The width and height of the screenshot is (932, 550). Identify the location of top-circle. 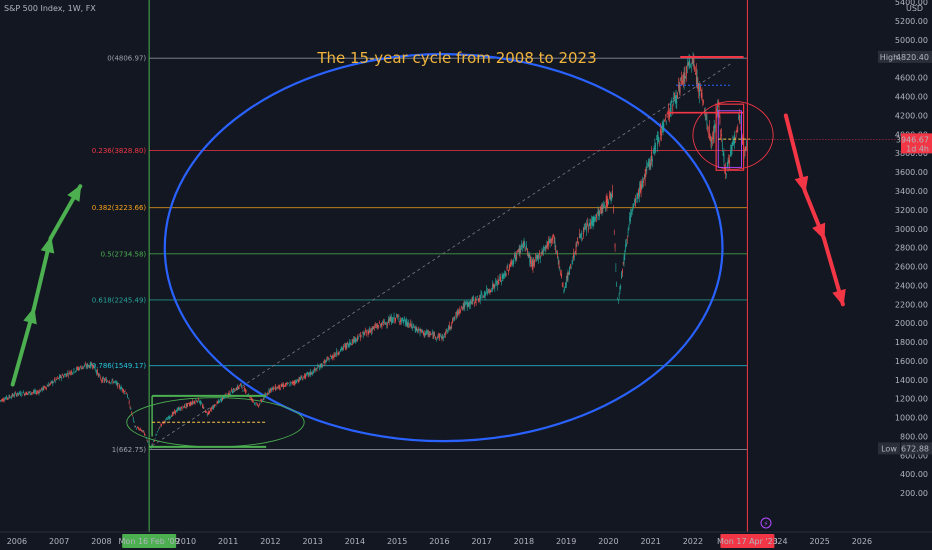
(733, 135).